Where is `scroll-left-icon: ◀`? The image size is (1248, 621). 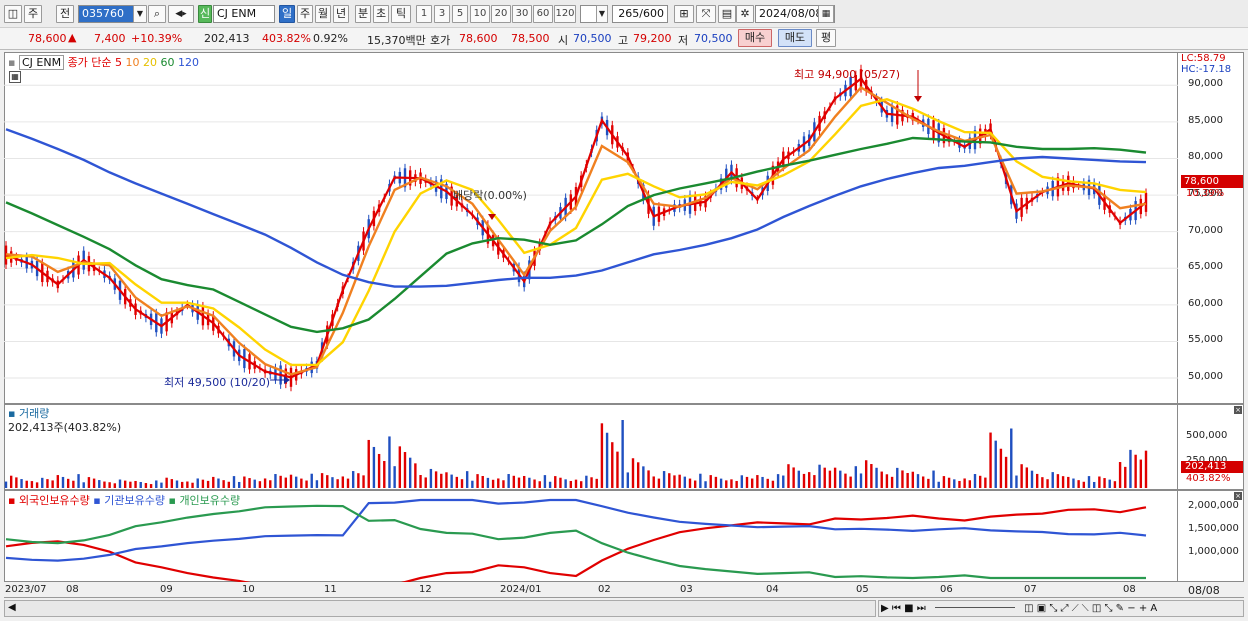
scroll-left-icon: ◀ is located at coordinates (12, 607).